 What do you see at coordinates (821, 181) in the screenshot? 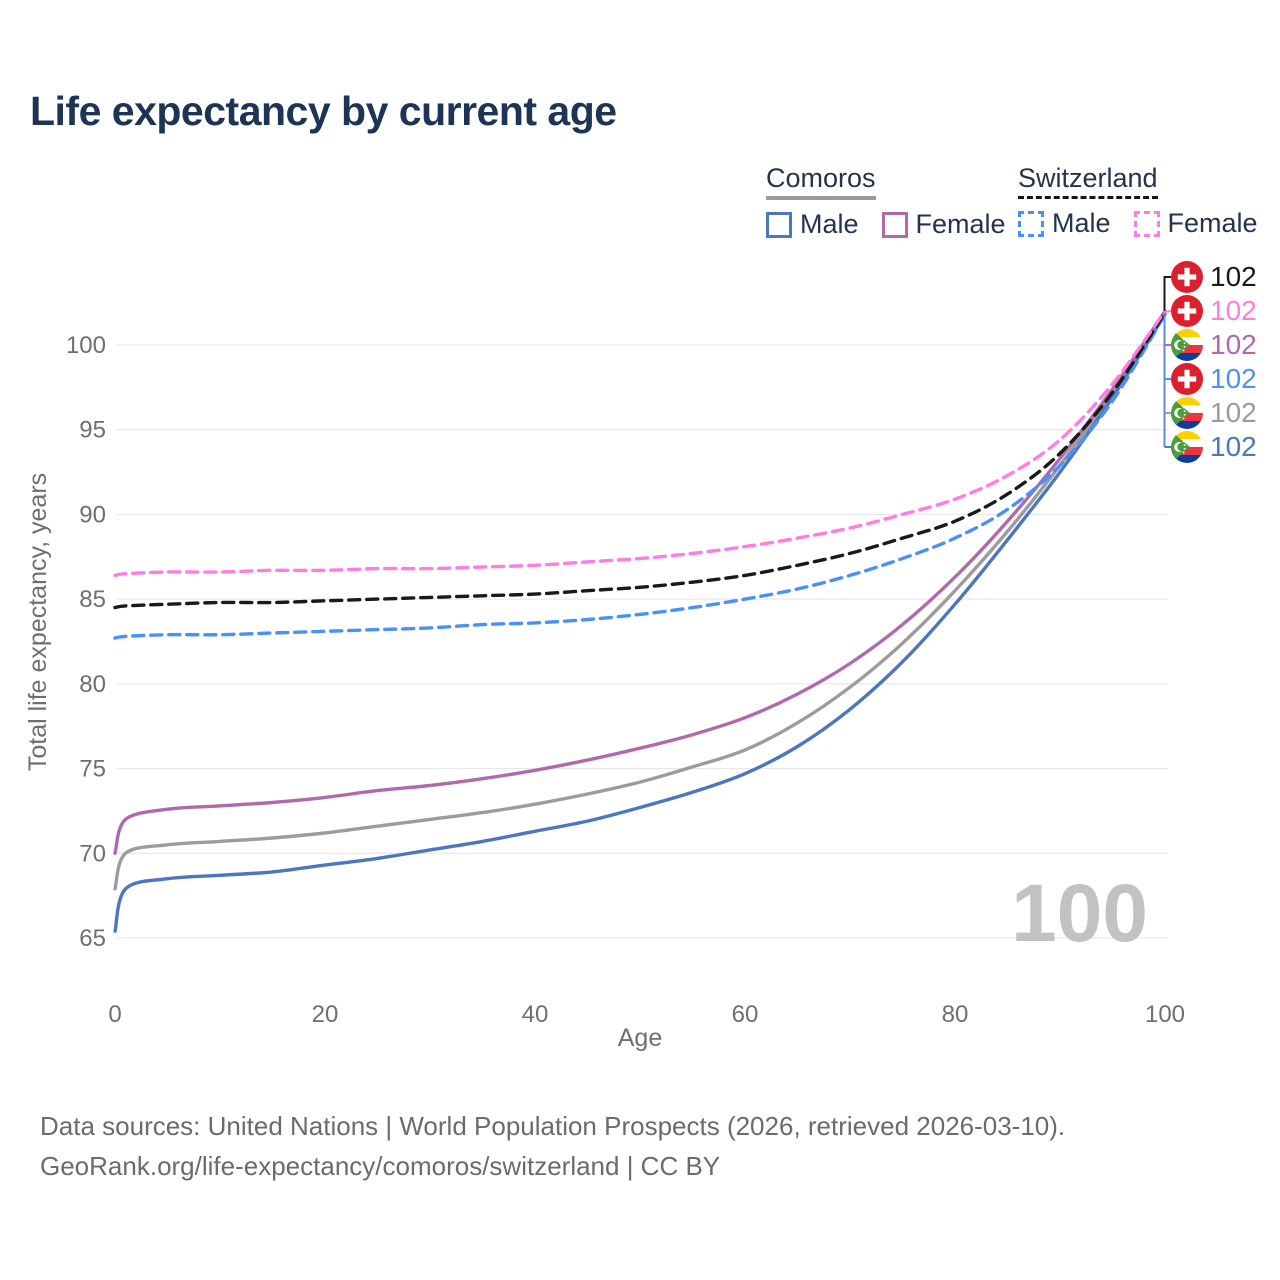
I see `legend-group-title-comoros: Comoros` at bounding box center [821, 181].